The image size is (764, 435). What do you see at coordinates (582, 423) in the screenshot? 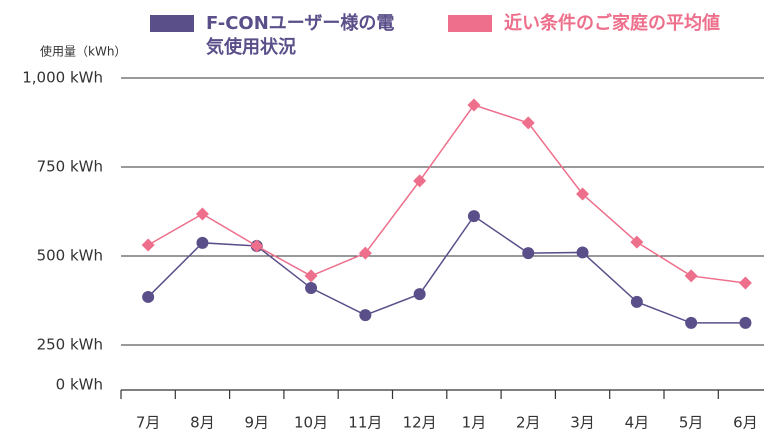
I see `x-tick-label: 3月` at bounding box center [582, 423].